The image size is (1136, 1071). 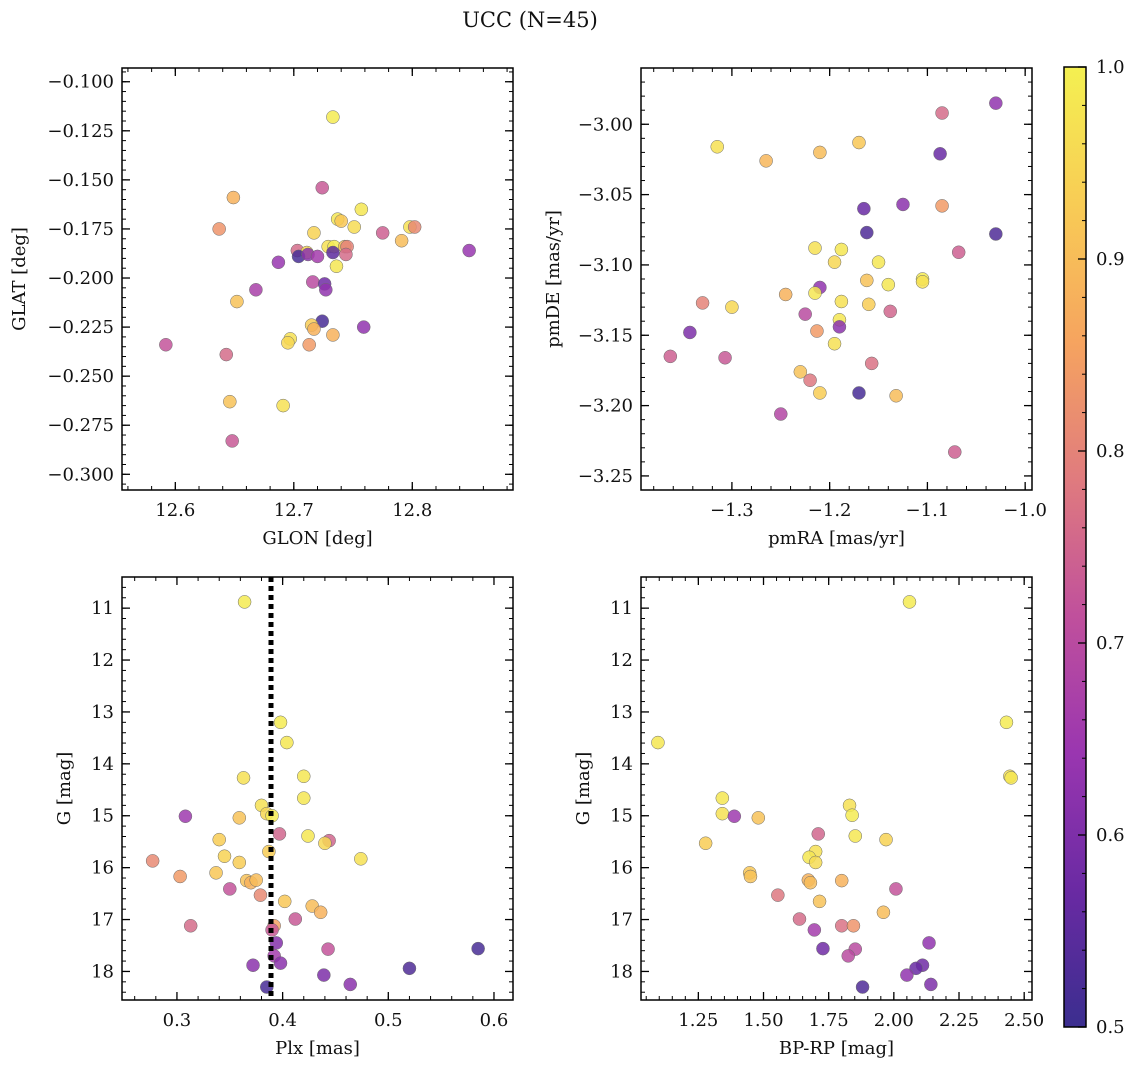 I want to click on colorbar-tick-label: 0.5, so click(x=1110, y=1027).